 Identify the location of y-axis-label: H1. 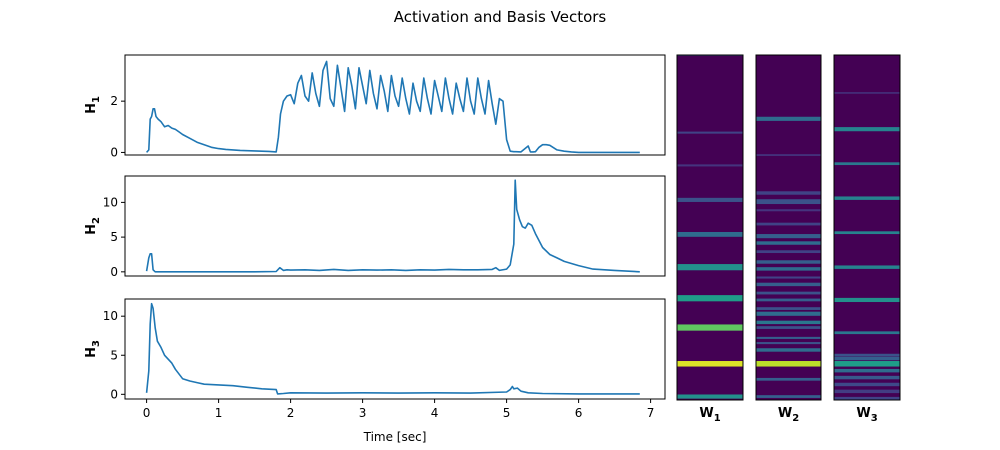
(93, 105).